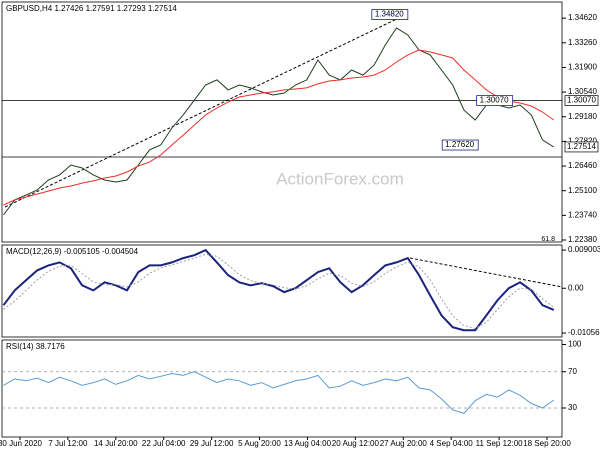 Image resolution: width=600 pixels, height=450 pixels. What do you see at coordinates (582, 214) in the screenshot?
I see `y-tick-label: 1.23740` at bounding box center [582, 214].